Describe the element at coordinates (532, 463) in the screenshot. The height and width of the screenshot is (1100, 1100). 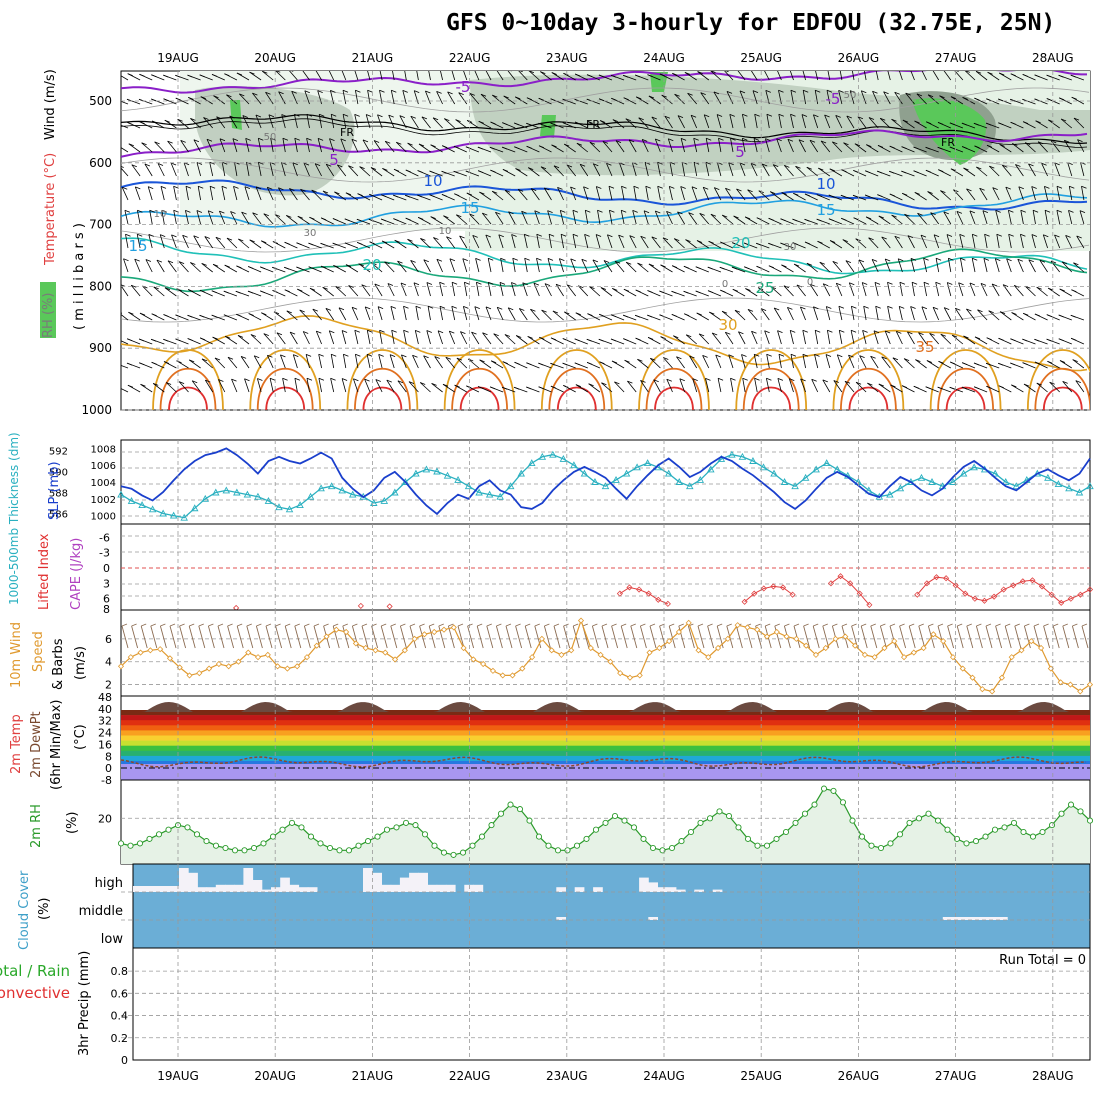
I see `thickness-marker` at that location.